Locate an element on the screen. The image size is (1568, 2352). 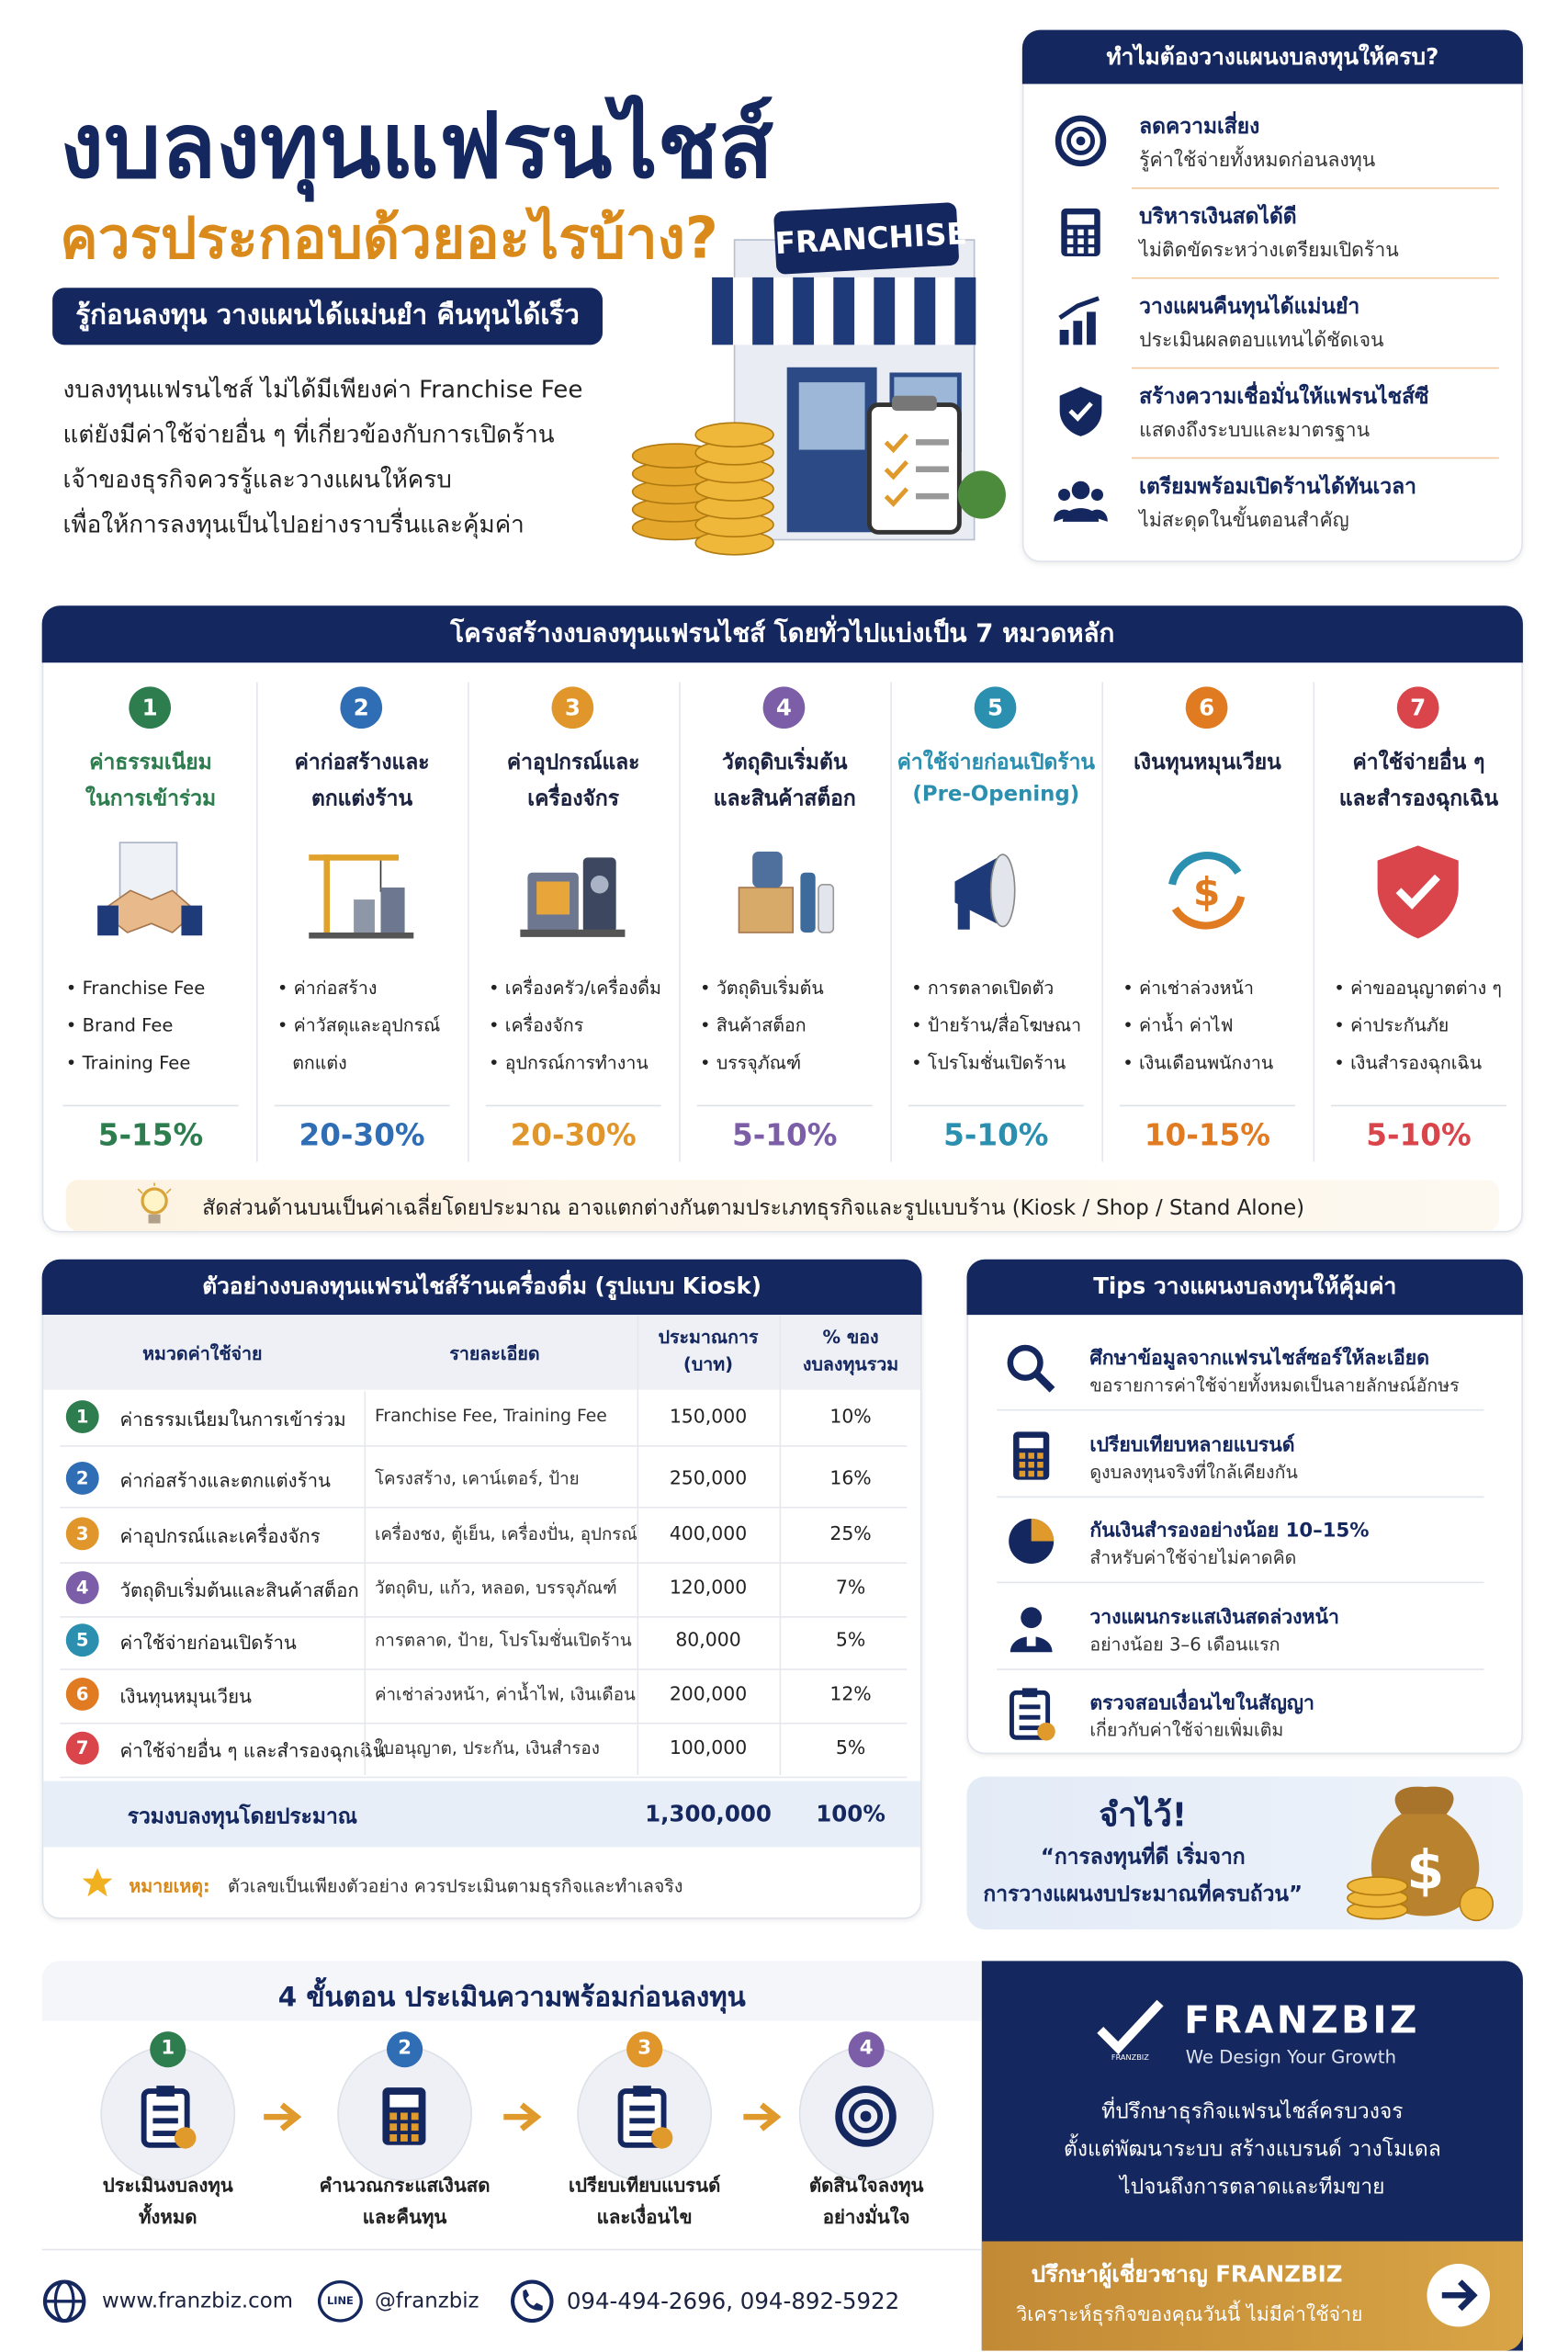
category-item: • Franchise Fee is located at coordinates (136, 988).